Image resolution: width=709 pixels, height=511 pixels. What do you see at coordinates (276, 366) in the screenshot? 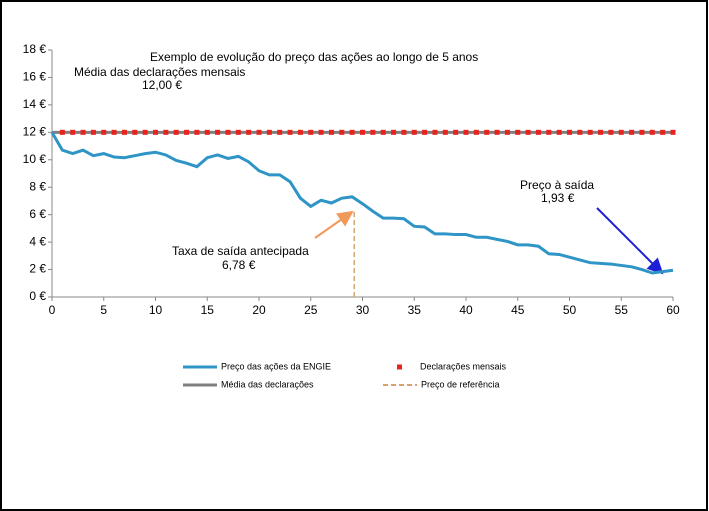
I see `legend-label: Preço das ações da ENGIE` at bounding box center [276, 366].